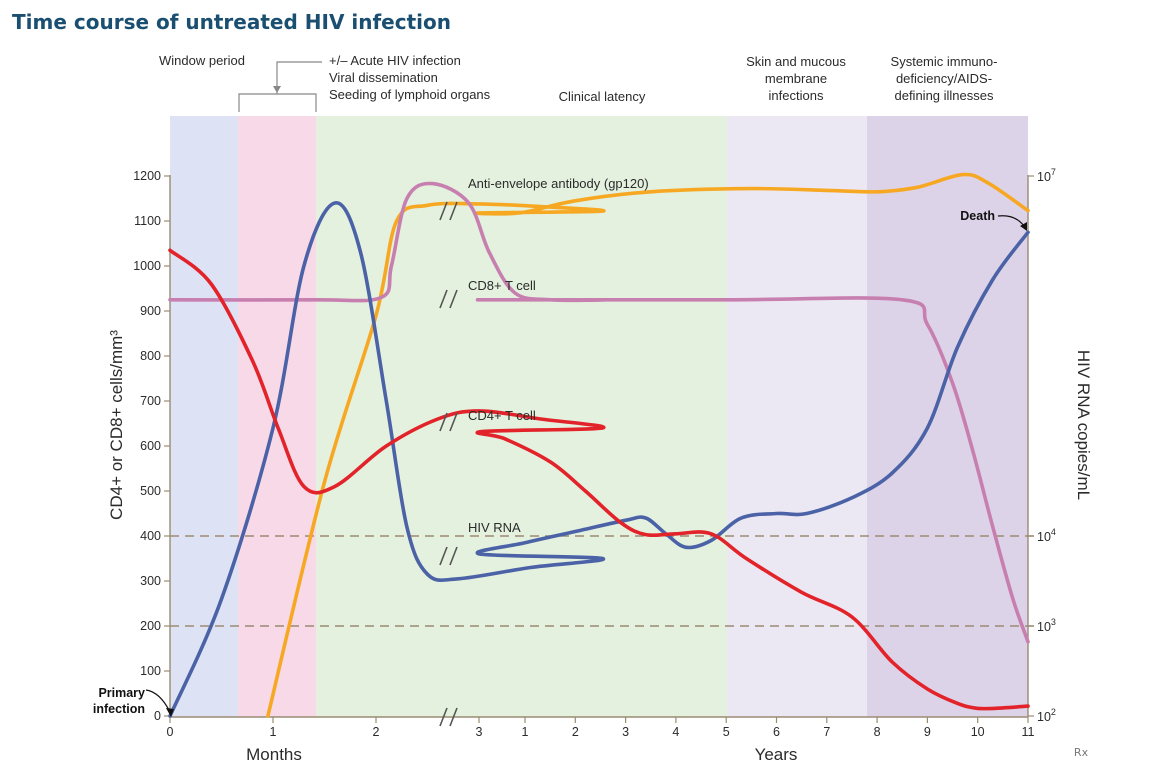 This screenshot has height=776, width=1169. I want to click on year-tick-label: 8, so click(877, 732).